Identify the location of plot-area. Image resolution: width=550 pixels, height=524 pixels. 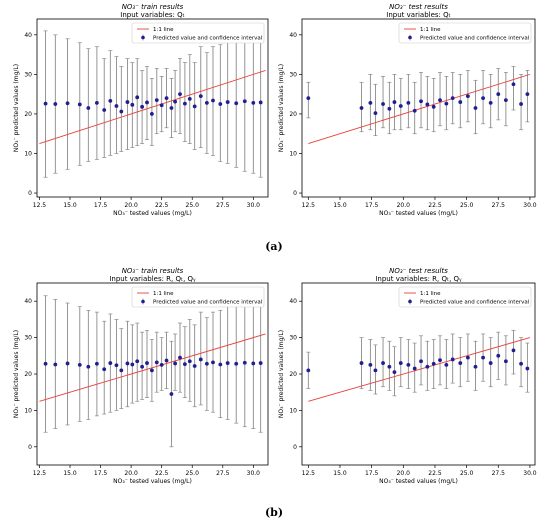
(418, 365).